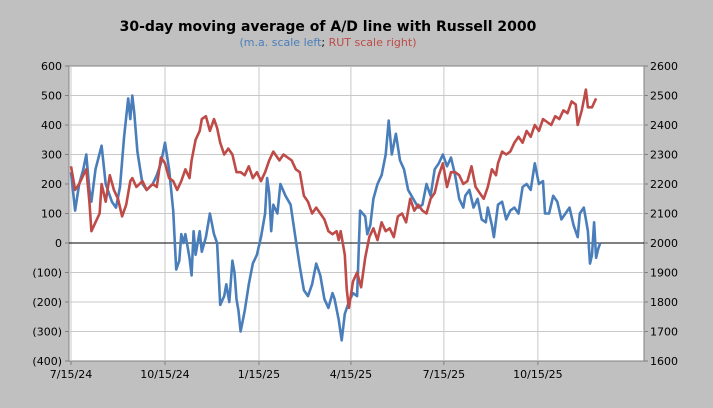 The image size is (713, 408). I want to click on left-tick-label: 500, so click(51, 96).